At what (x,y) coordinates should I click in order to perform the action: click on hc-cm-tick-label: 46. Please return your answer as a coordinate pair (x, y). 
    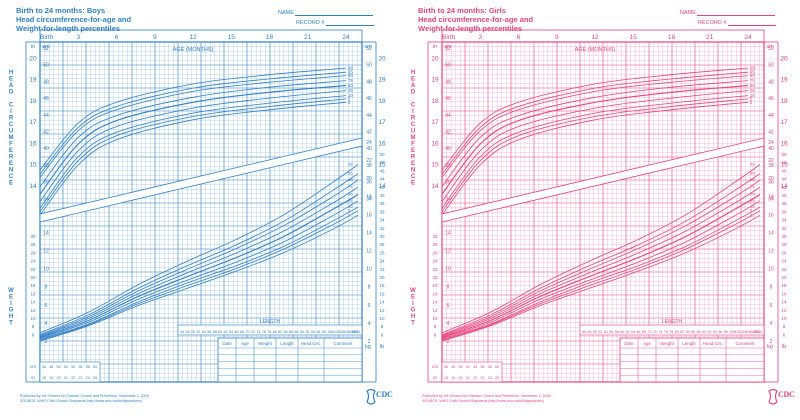
    Looking at the image, I should click on (46, 99).